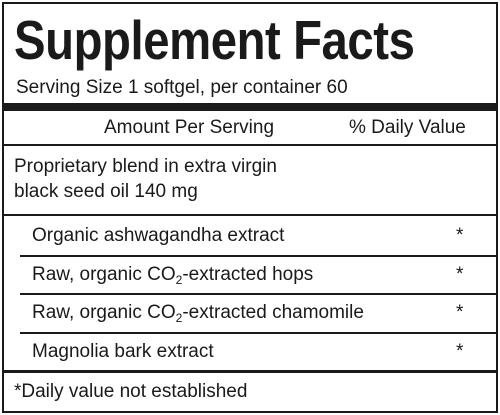  I want to click on daily-value-header: % Daily Value, so click(407, 127).